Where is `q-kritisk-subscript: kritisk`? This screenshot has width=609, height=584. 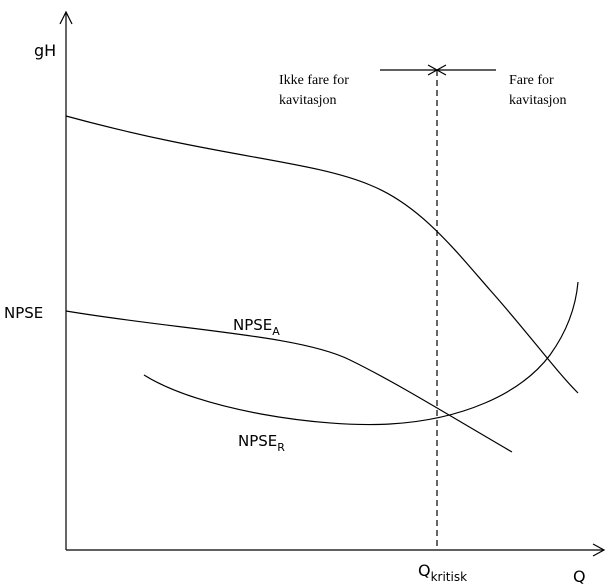 q-kritisk-subscript: kritisk is located at coordinates (449, 577).